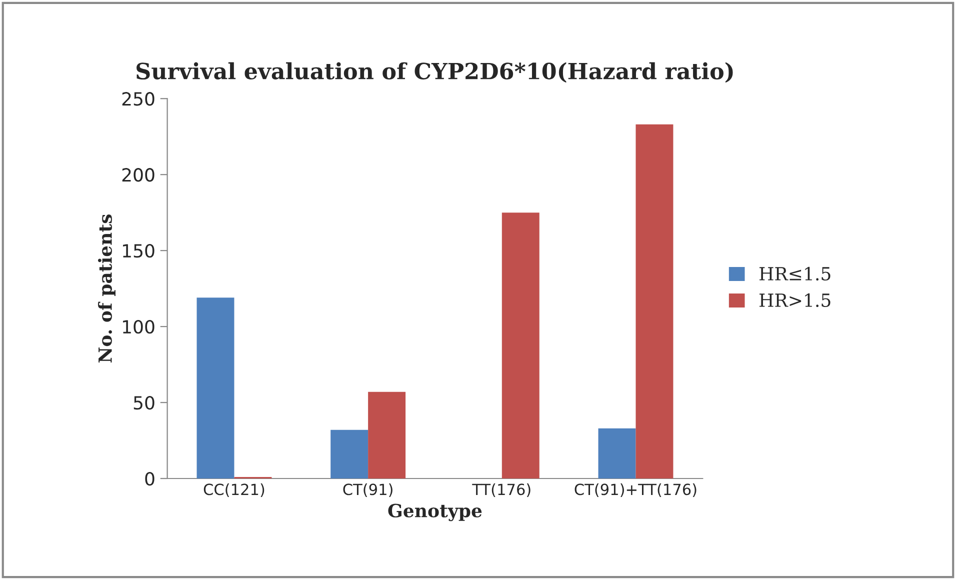 The image size is (956, 580). Describe the element at coordinates (501, 490) in the screenshot. I see `x-tick-label: TT(176)` at that location.